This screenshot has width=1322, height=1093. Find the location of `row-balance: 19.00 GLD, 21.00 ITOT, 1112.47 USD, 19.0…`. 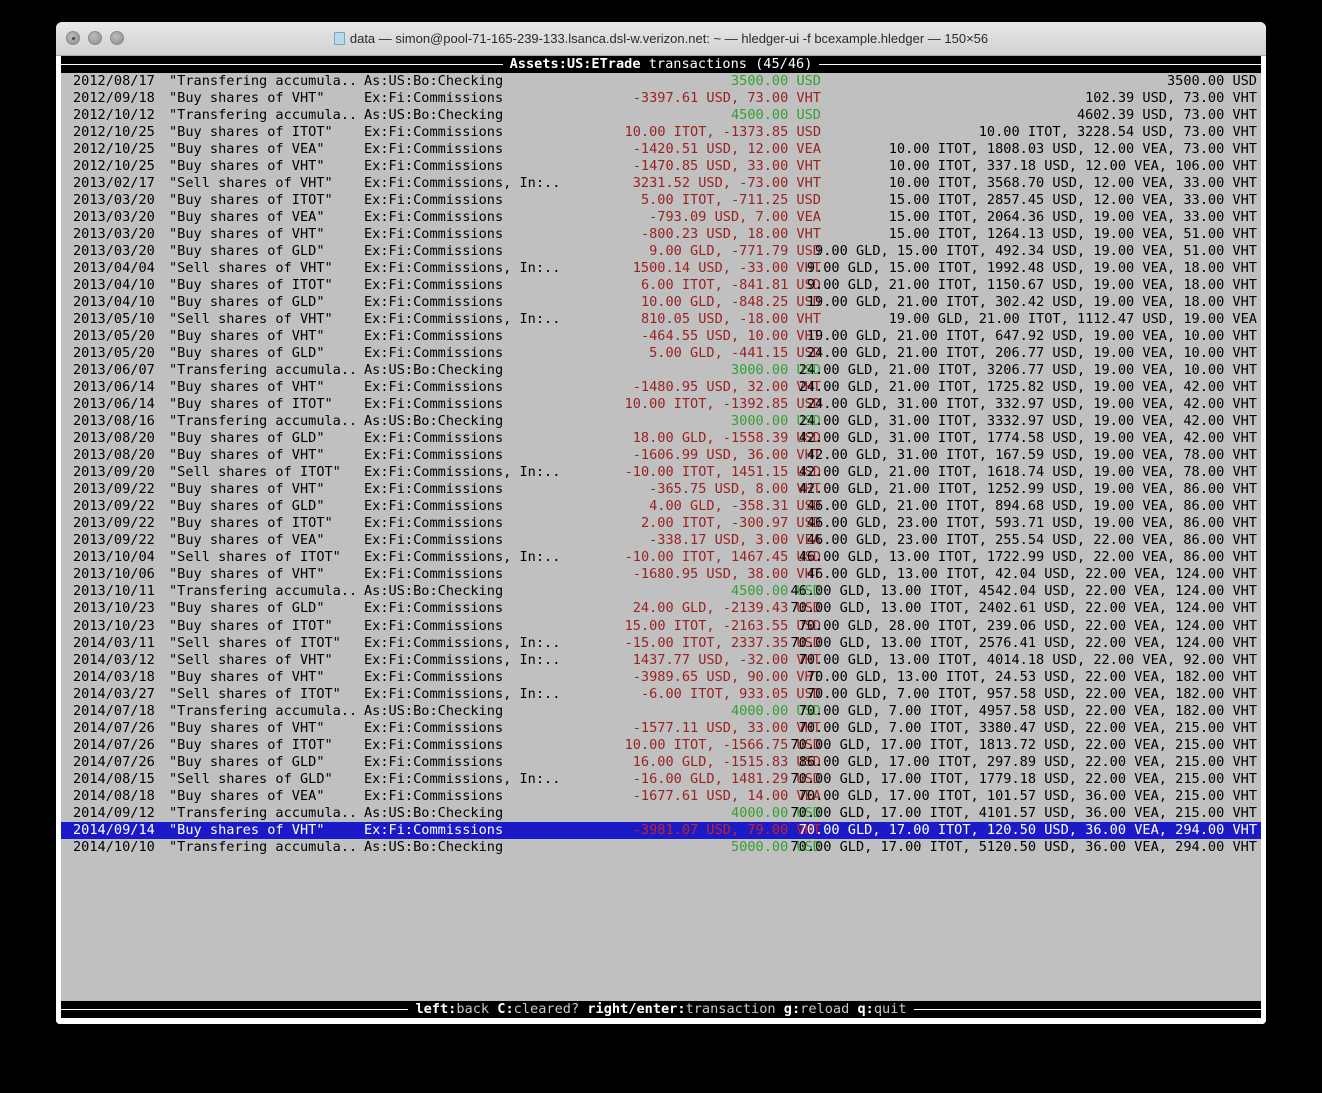

row-balance: 19.00 GLD, 21.00 ITOT, 1112.47 USD, 19.0… is located at coordinates (1072, 319).